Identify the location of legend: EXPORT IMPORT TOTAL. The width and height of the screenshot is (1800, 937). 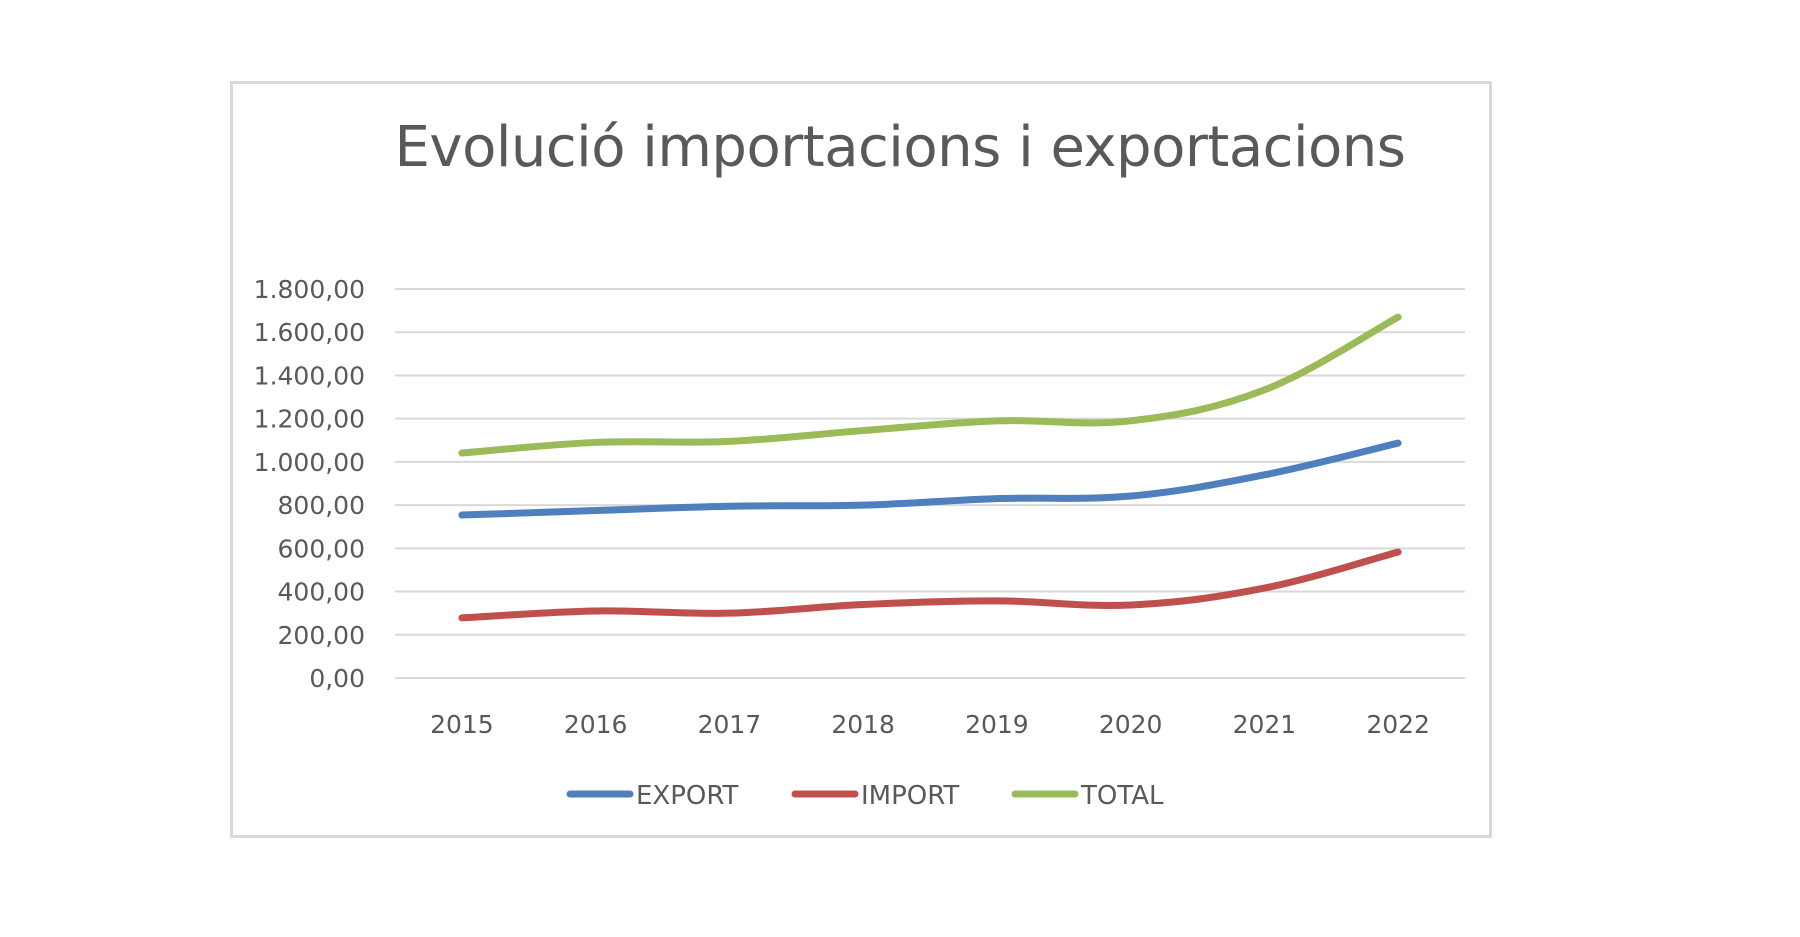
(865, 796).